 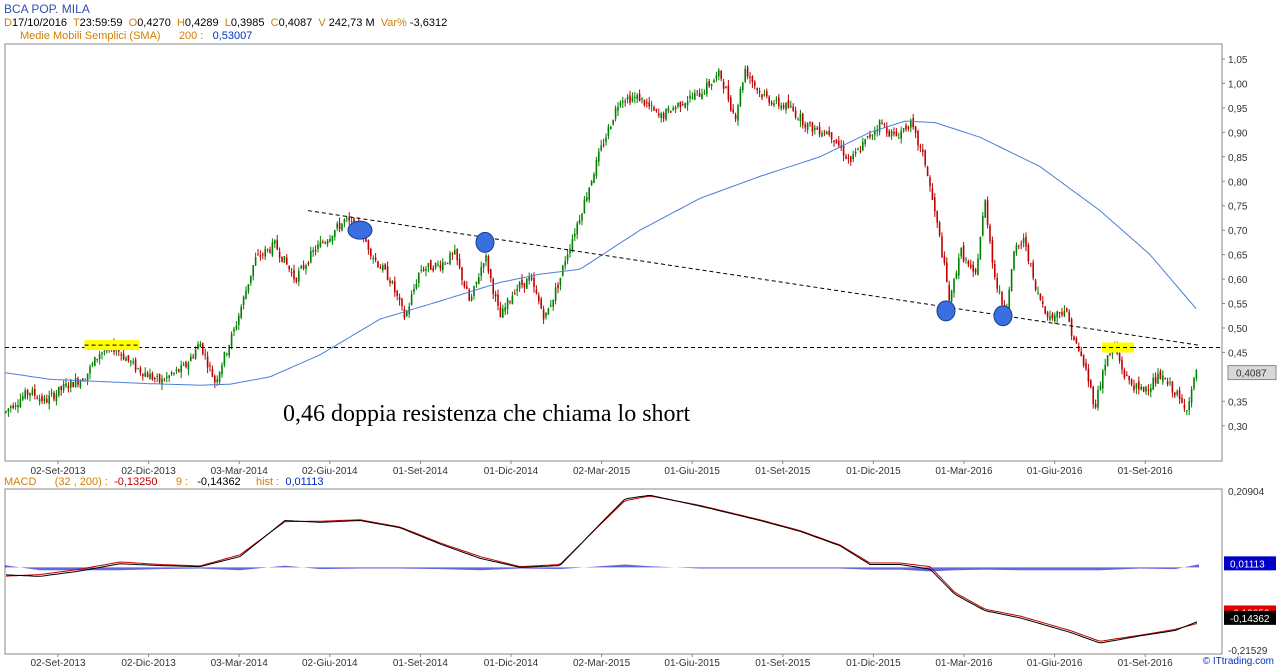 I want to click on macd-x-tick-label-5: 01-Dic-2014, so click(x=511, y=663).